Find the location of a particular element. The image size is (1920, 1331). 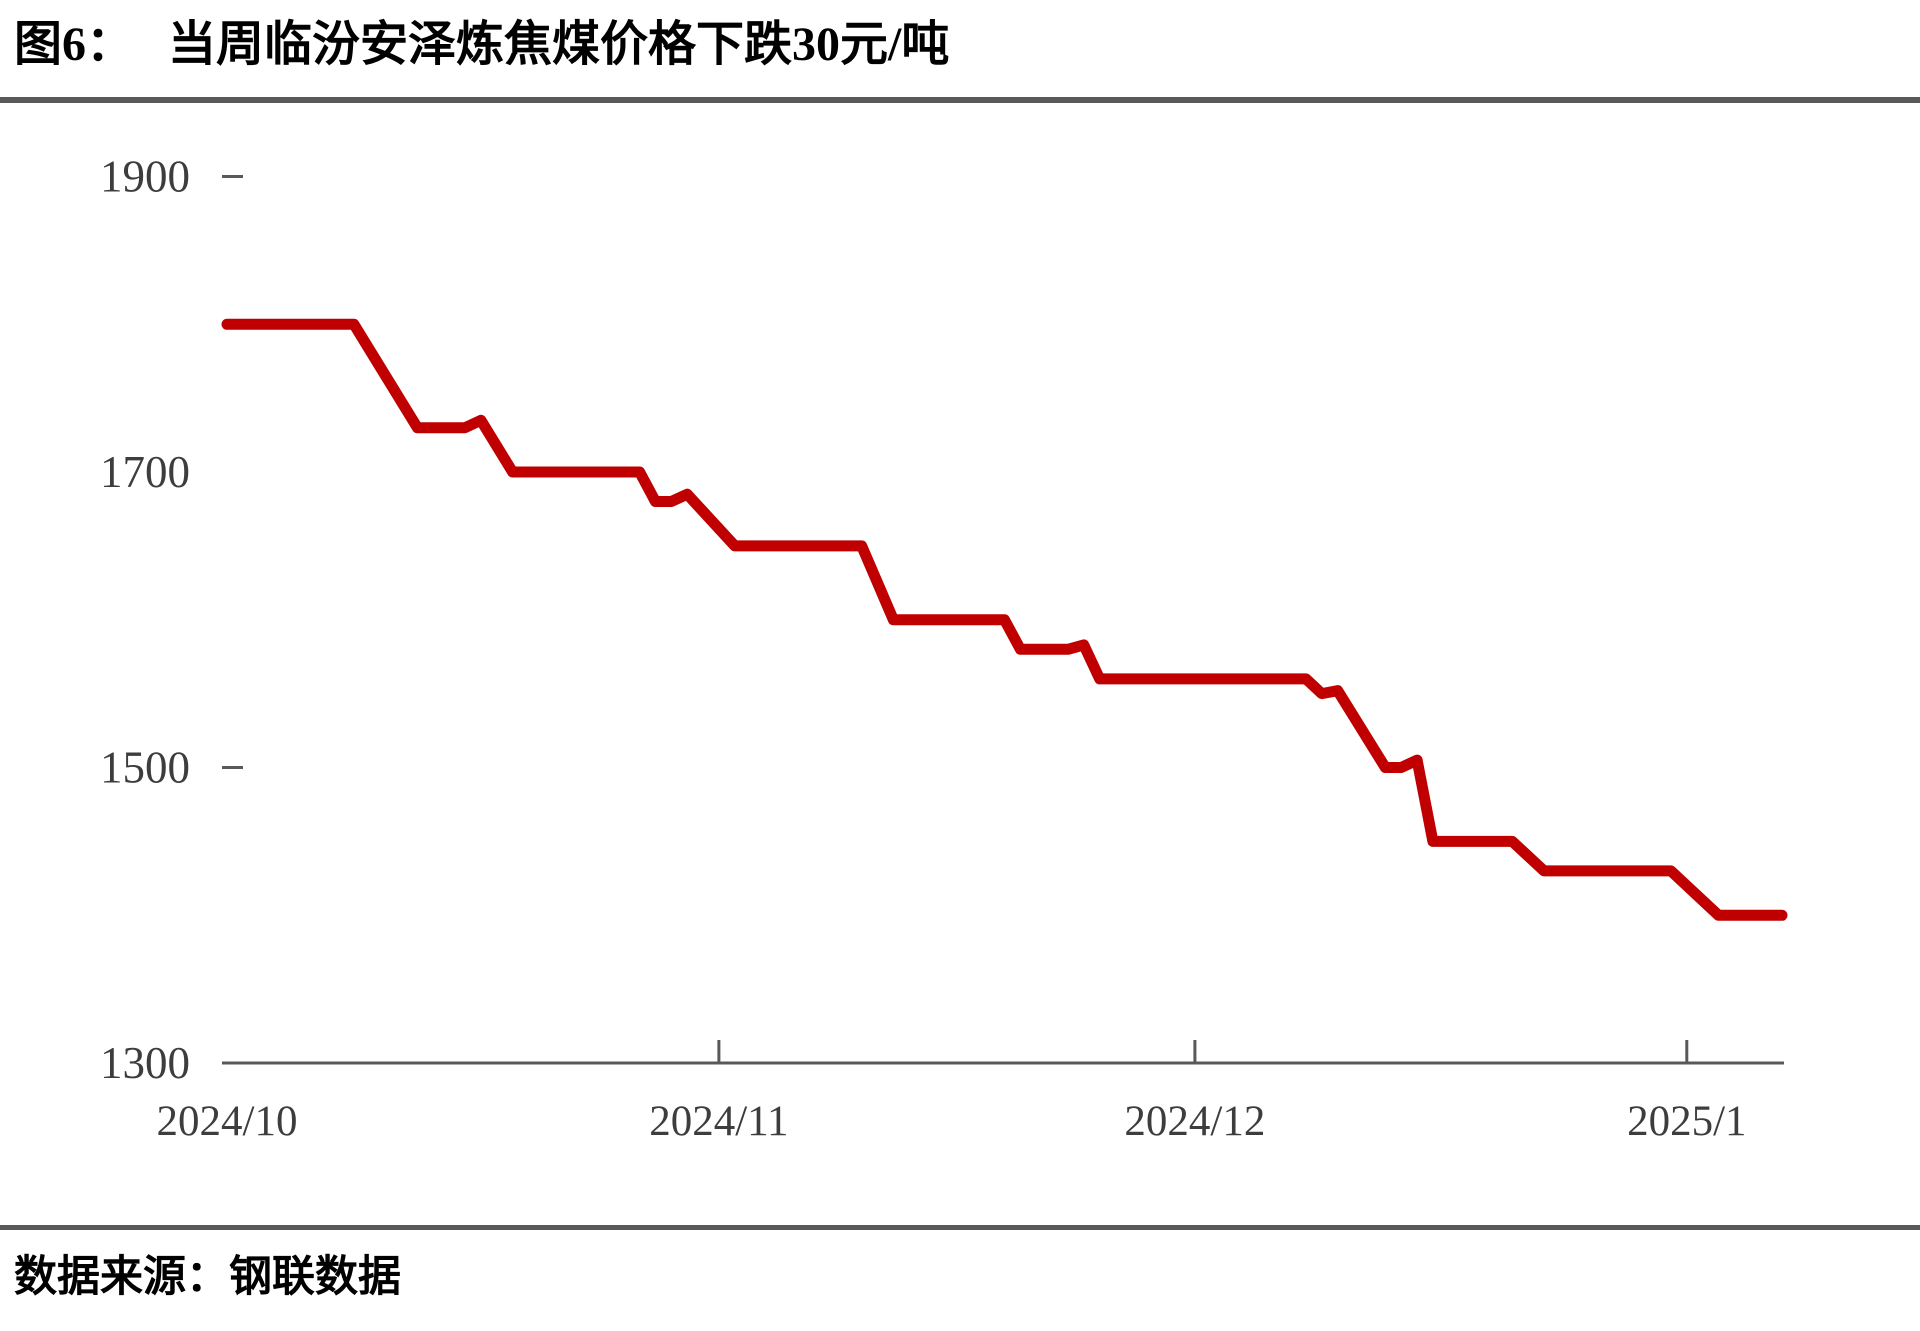

y-axis-label: 1900 is located at coordinates (145, 177).